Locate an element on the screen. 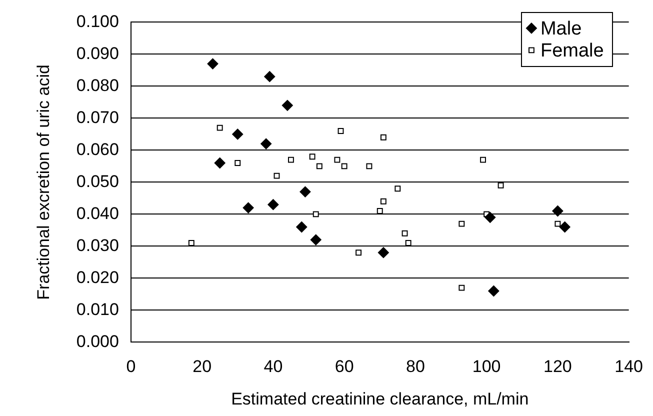  y-tick-label: 0.100 is located at coordinates (97, 21).